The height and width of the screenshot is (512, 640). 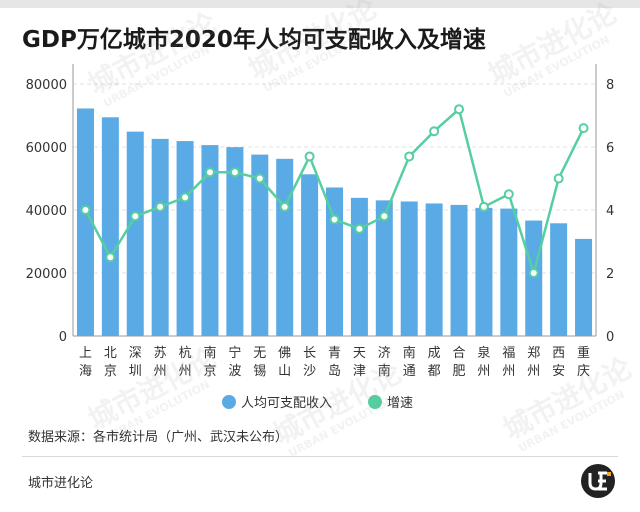 What do you see at coordinates (434, 353) in the screenshot?
I see `x-tick-label: 成` at bounding box center [434, 353].